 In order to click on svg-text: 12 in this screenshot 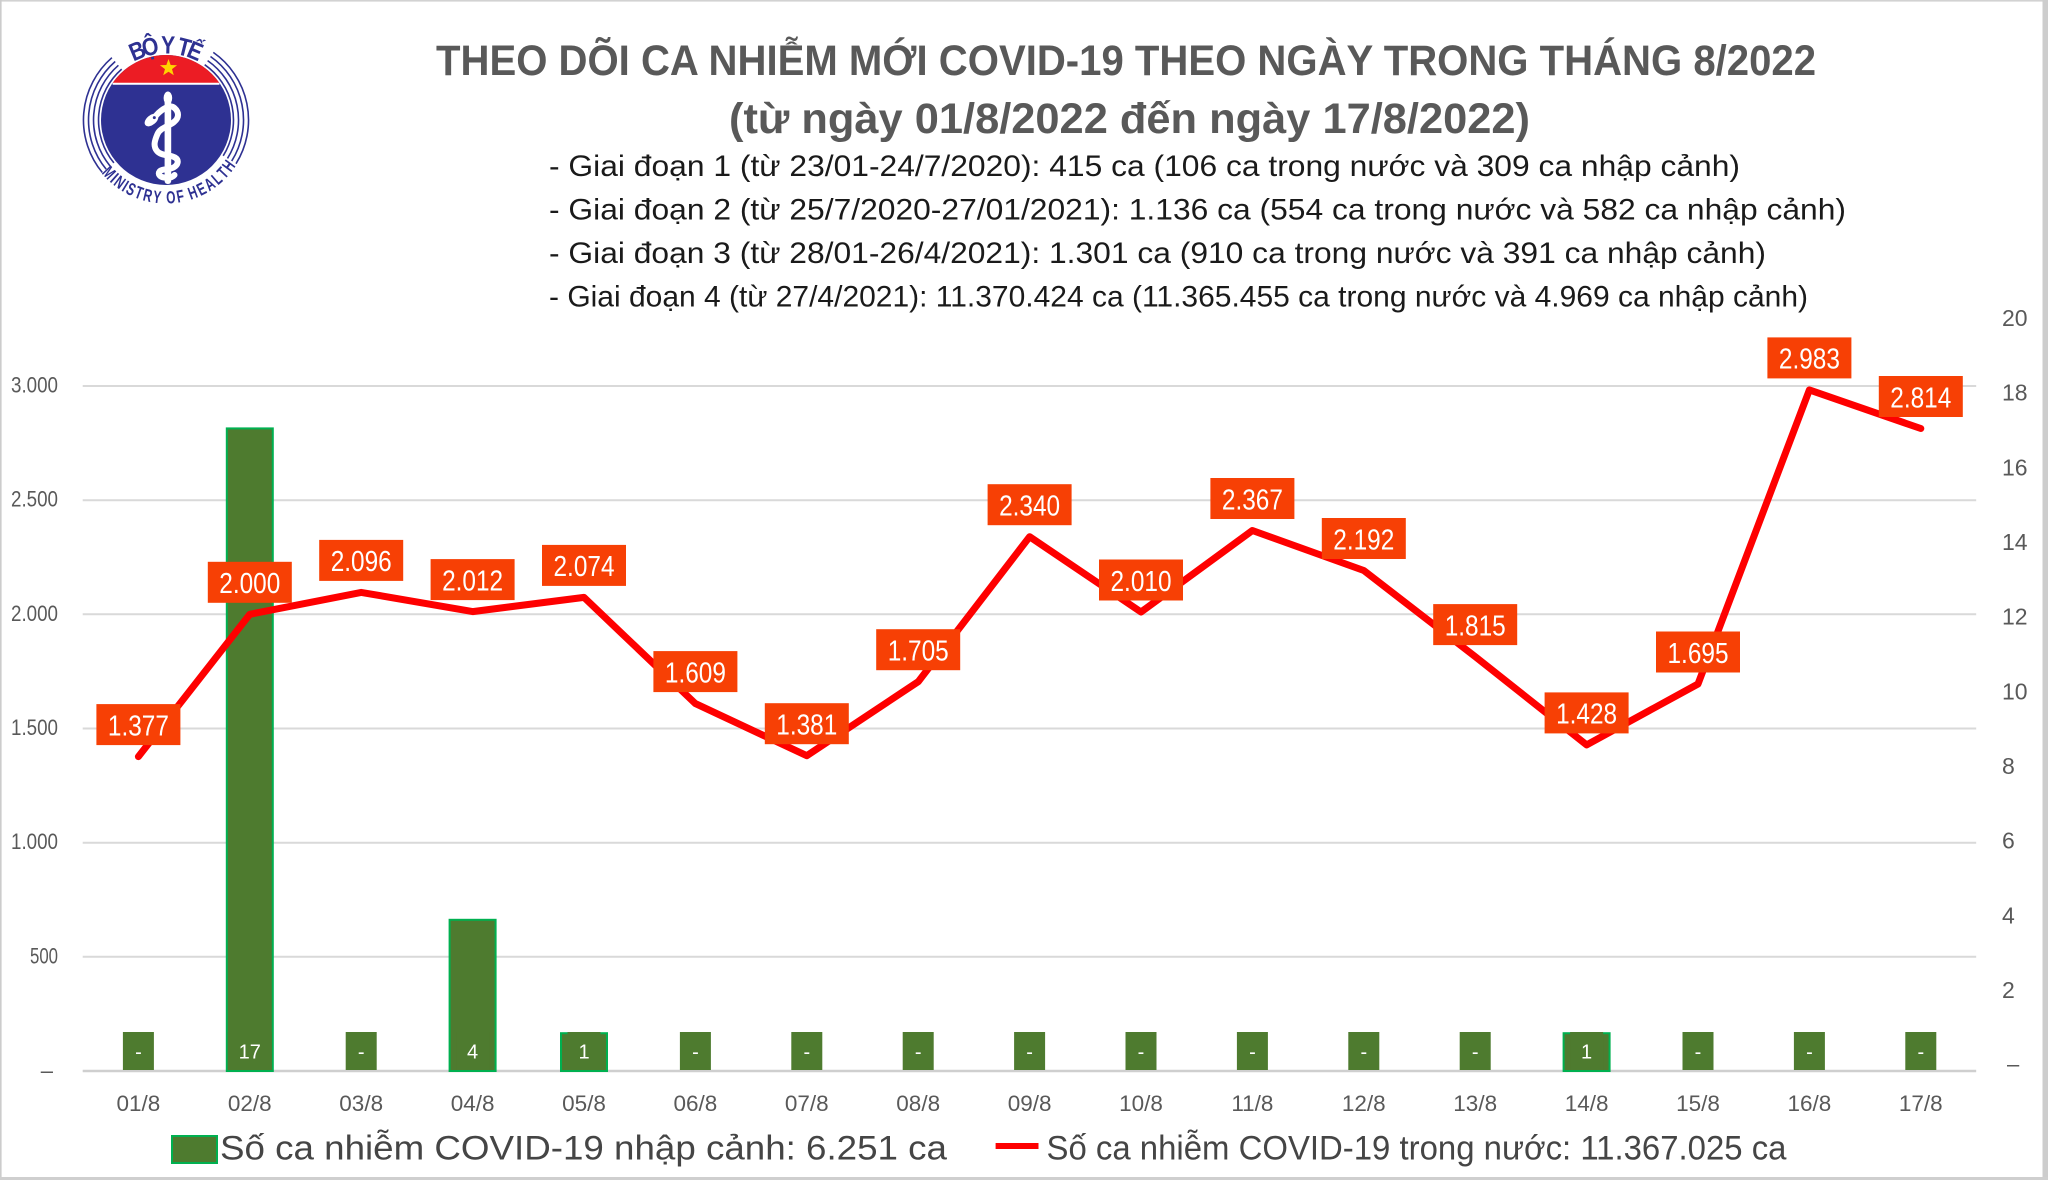, I will do `click(2015, 617)`.